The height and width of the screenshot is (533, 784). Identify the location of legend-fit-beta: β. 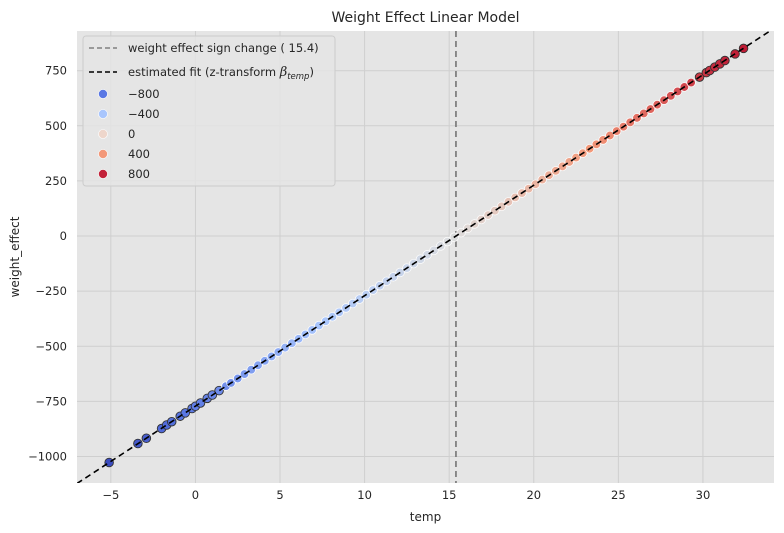
(283, 72).